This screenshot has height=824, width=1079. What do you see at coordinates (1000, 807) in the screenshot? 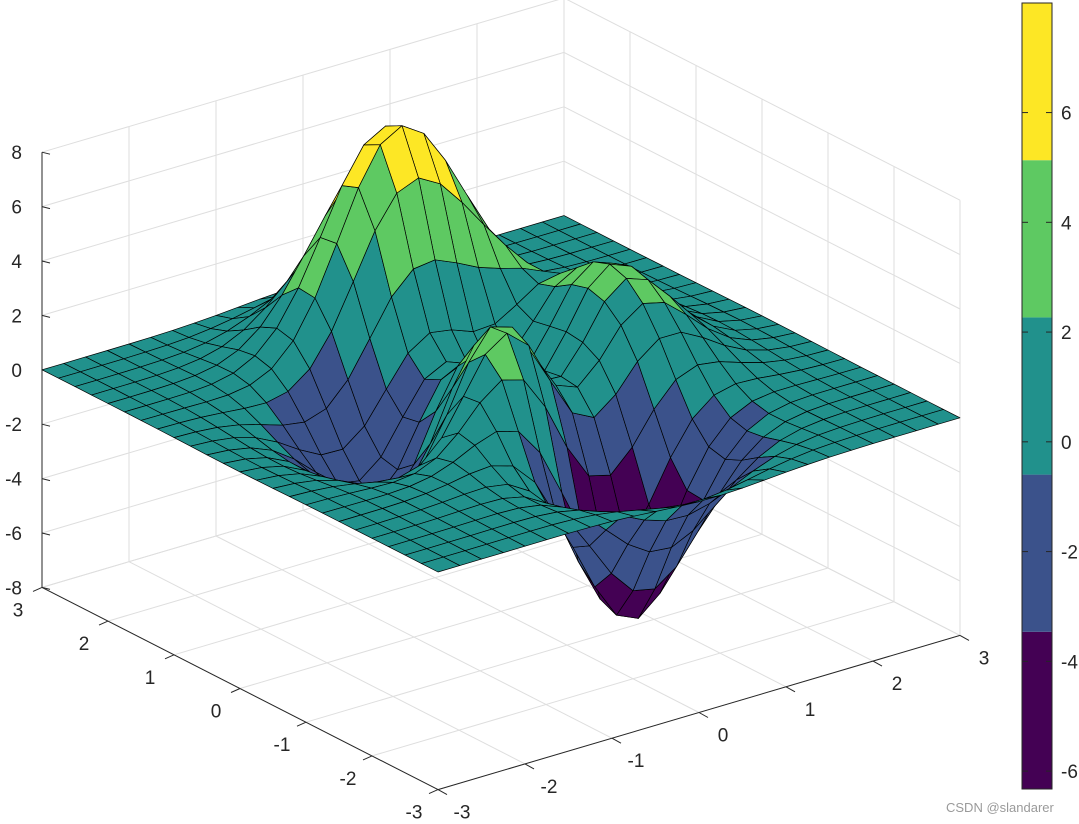
I see `watermark: CSDN @slandarer` at bounding box center [1000, 807].